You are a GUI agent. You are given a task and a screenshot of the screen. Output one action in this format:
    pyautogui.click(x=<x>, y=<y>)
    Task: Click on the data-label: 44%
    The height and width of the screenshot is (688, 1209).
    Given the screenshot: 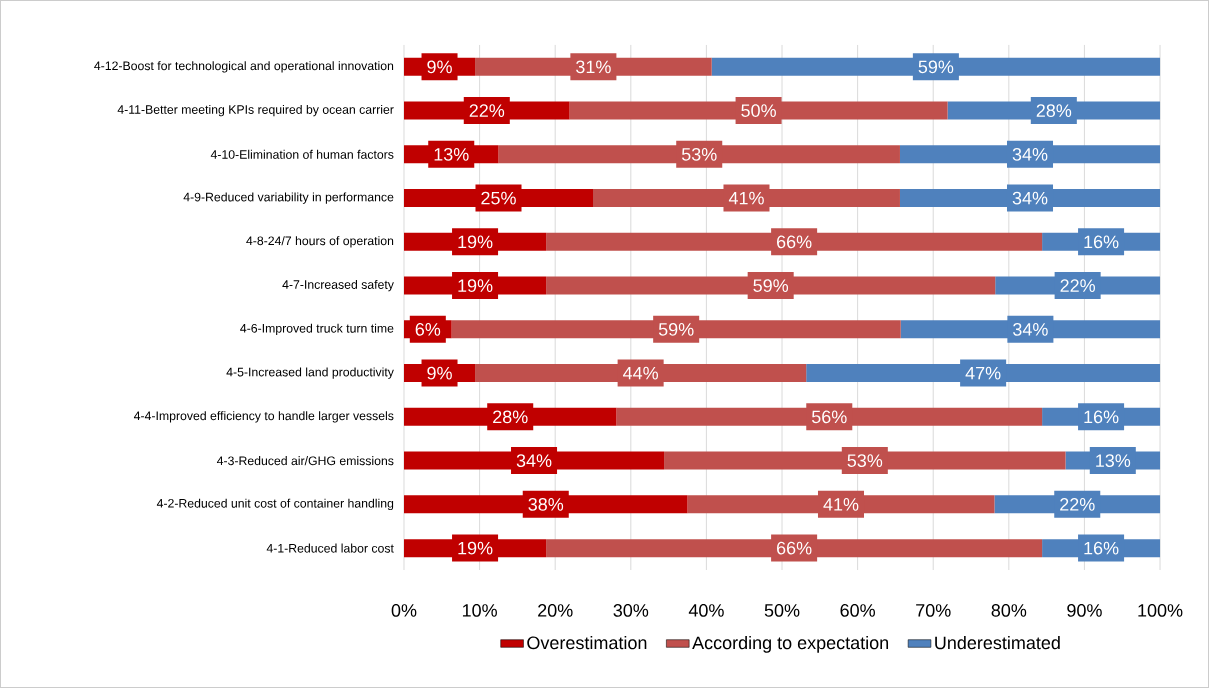 What is the action you would take?
    pyautogui.click(x=641, y=373)
    